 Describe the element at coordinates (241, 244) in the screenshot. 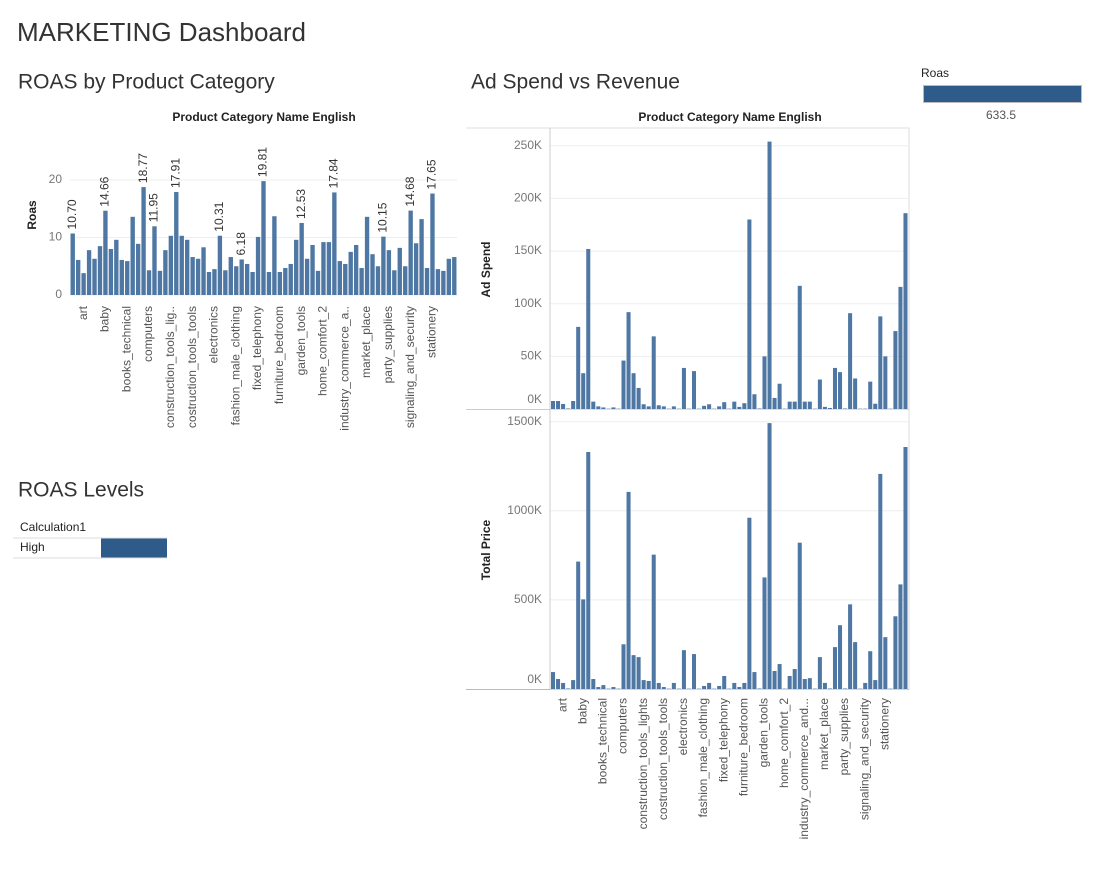

I see `data-label: 6.18` at that location.